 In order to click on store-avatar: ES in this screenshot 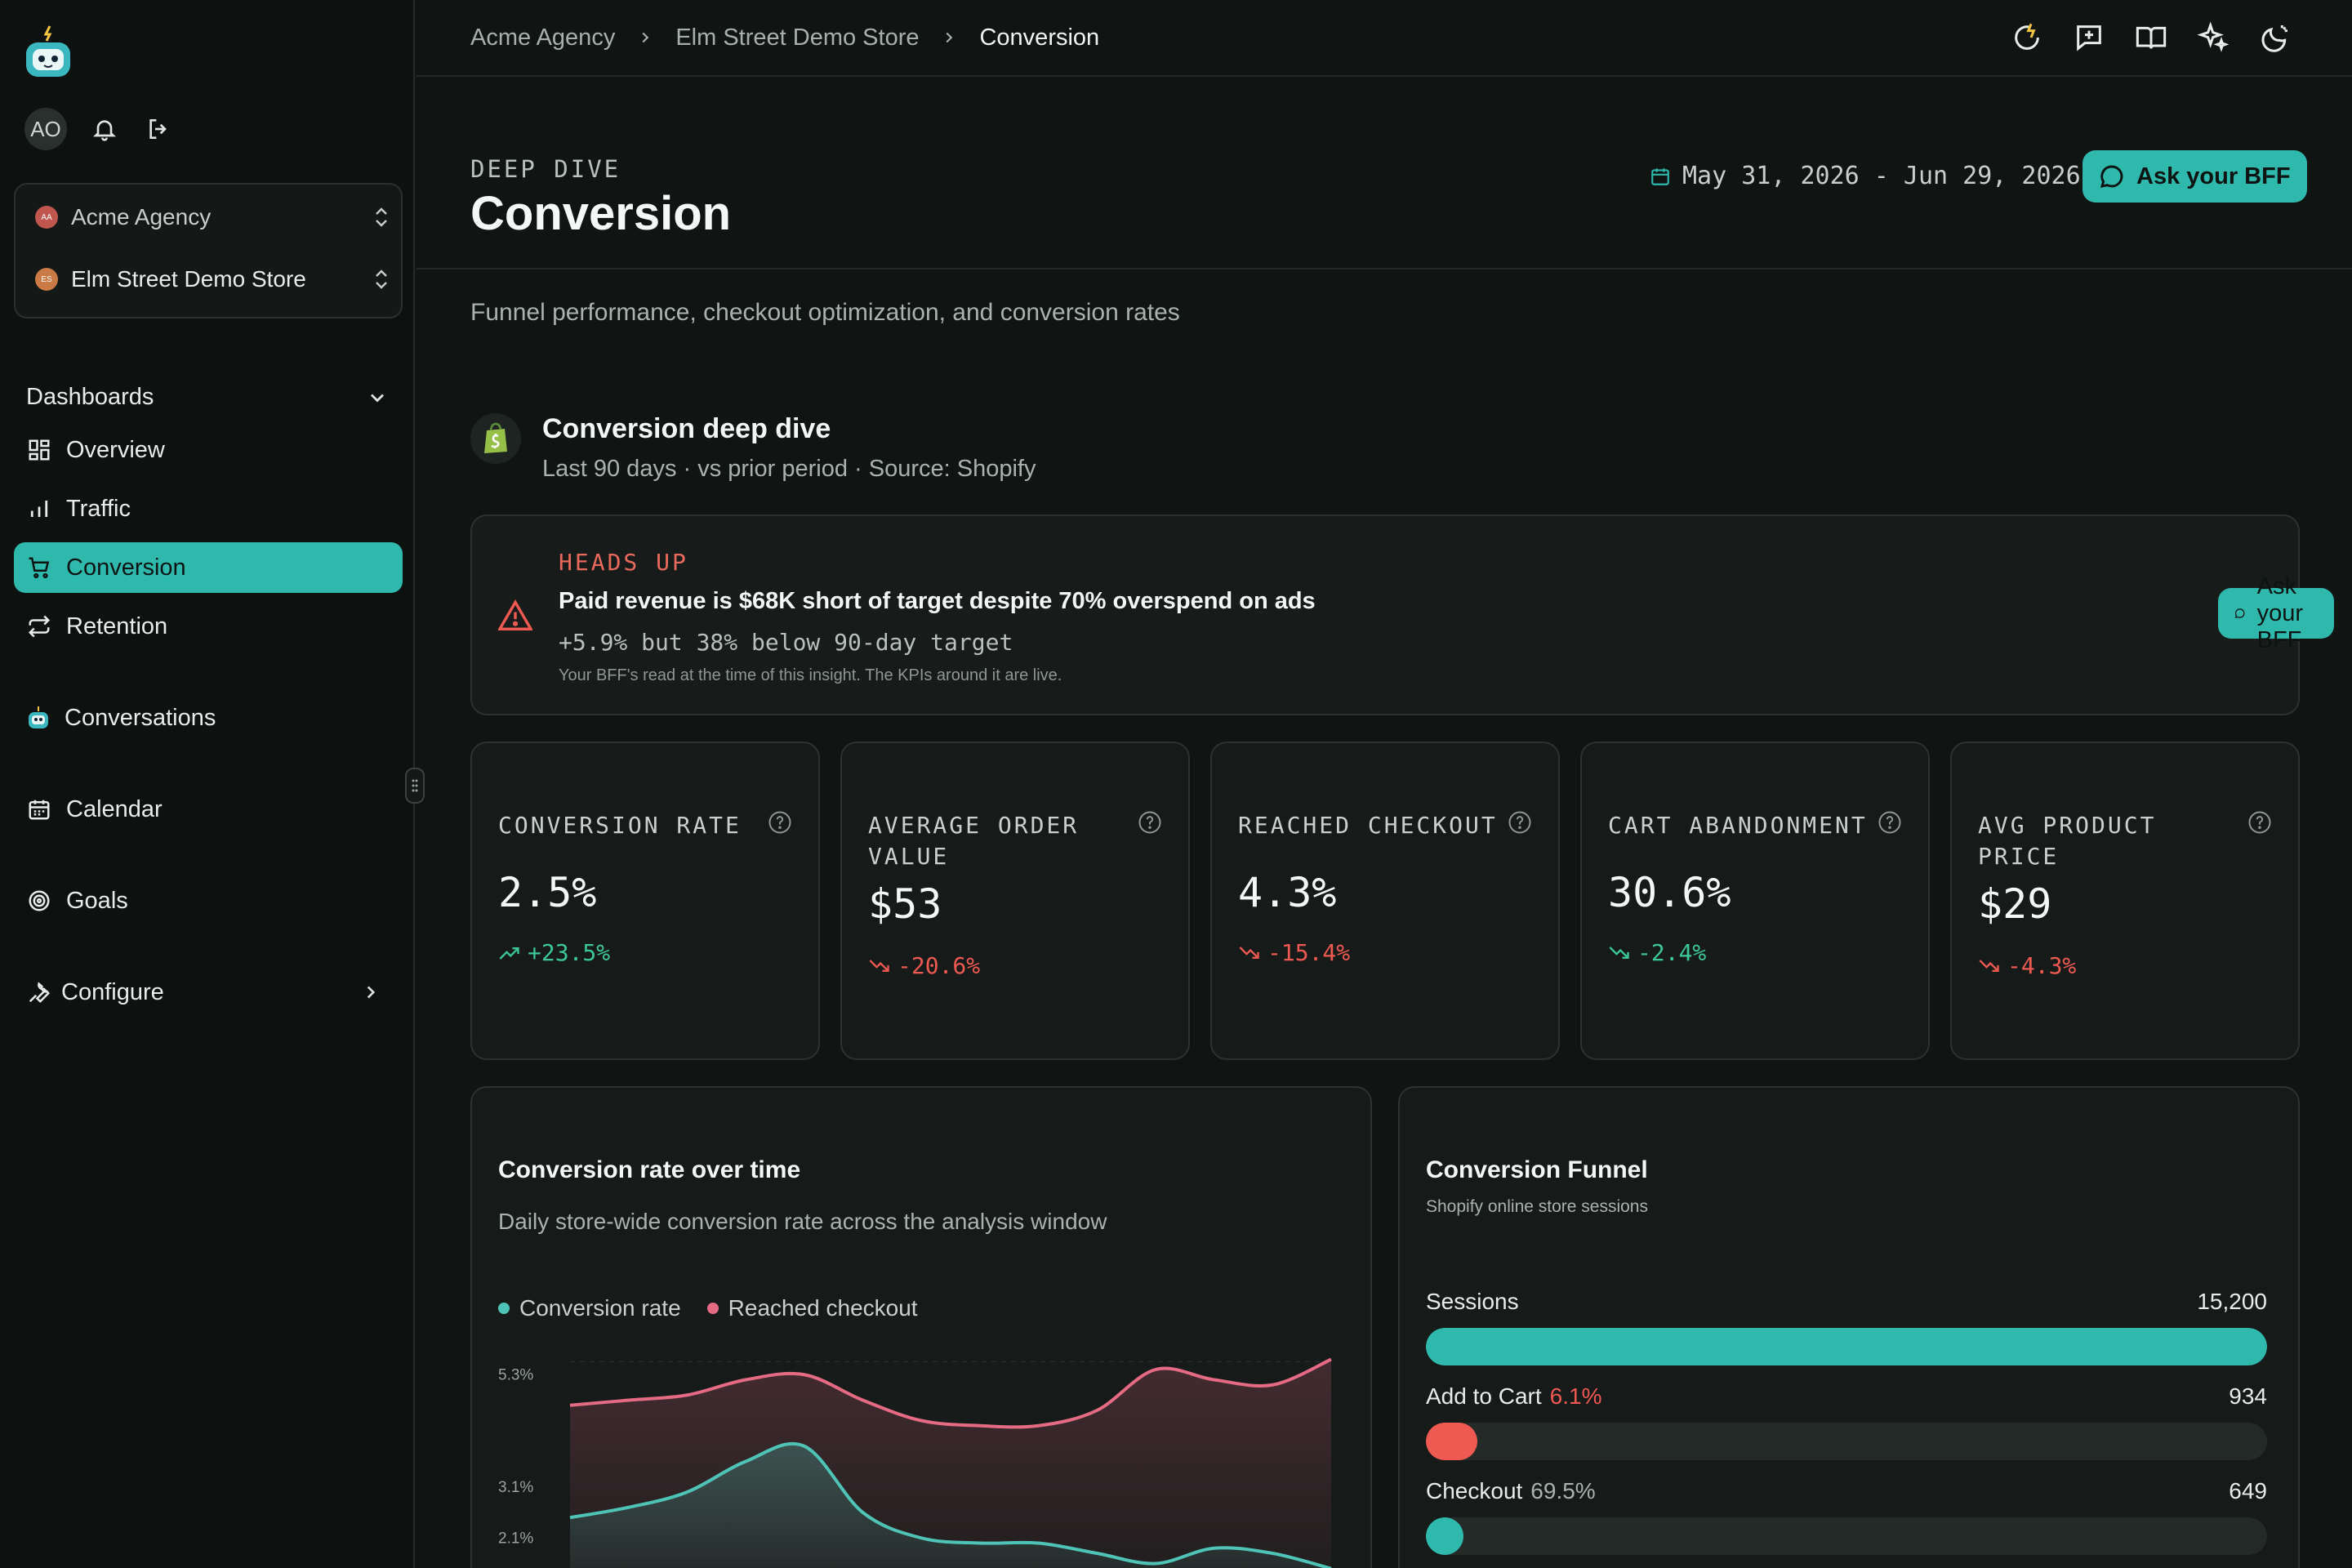, I will do `click(46, 279)`.